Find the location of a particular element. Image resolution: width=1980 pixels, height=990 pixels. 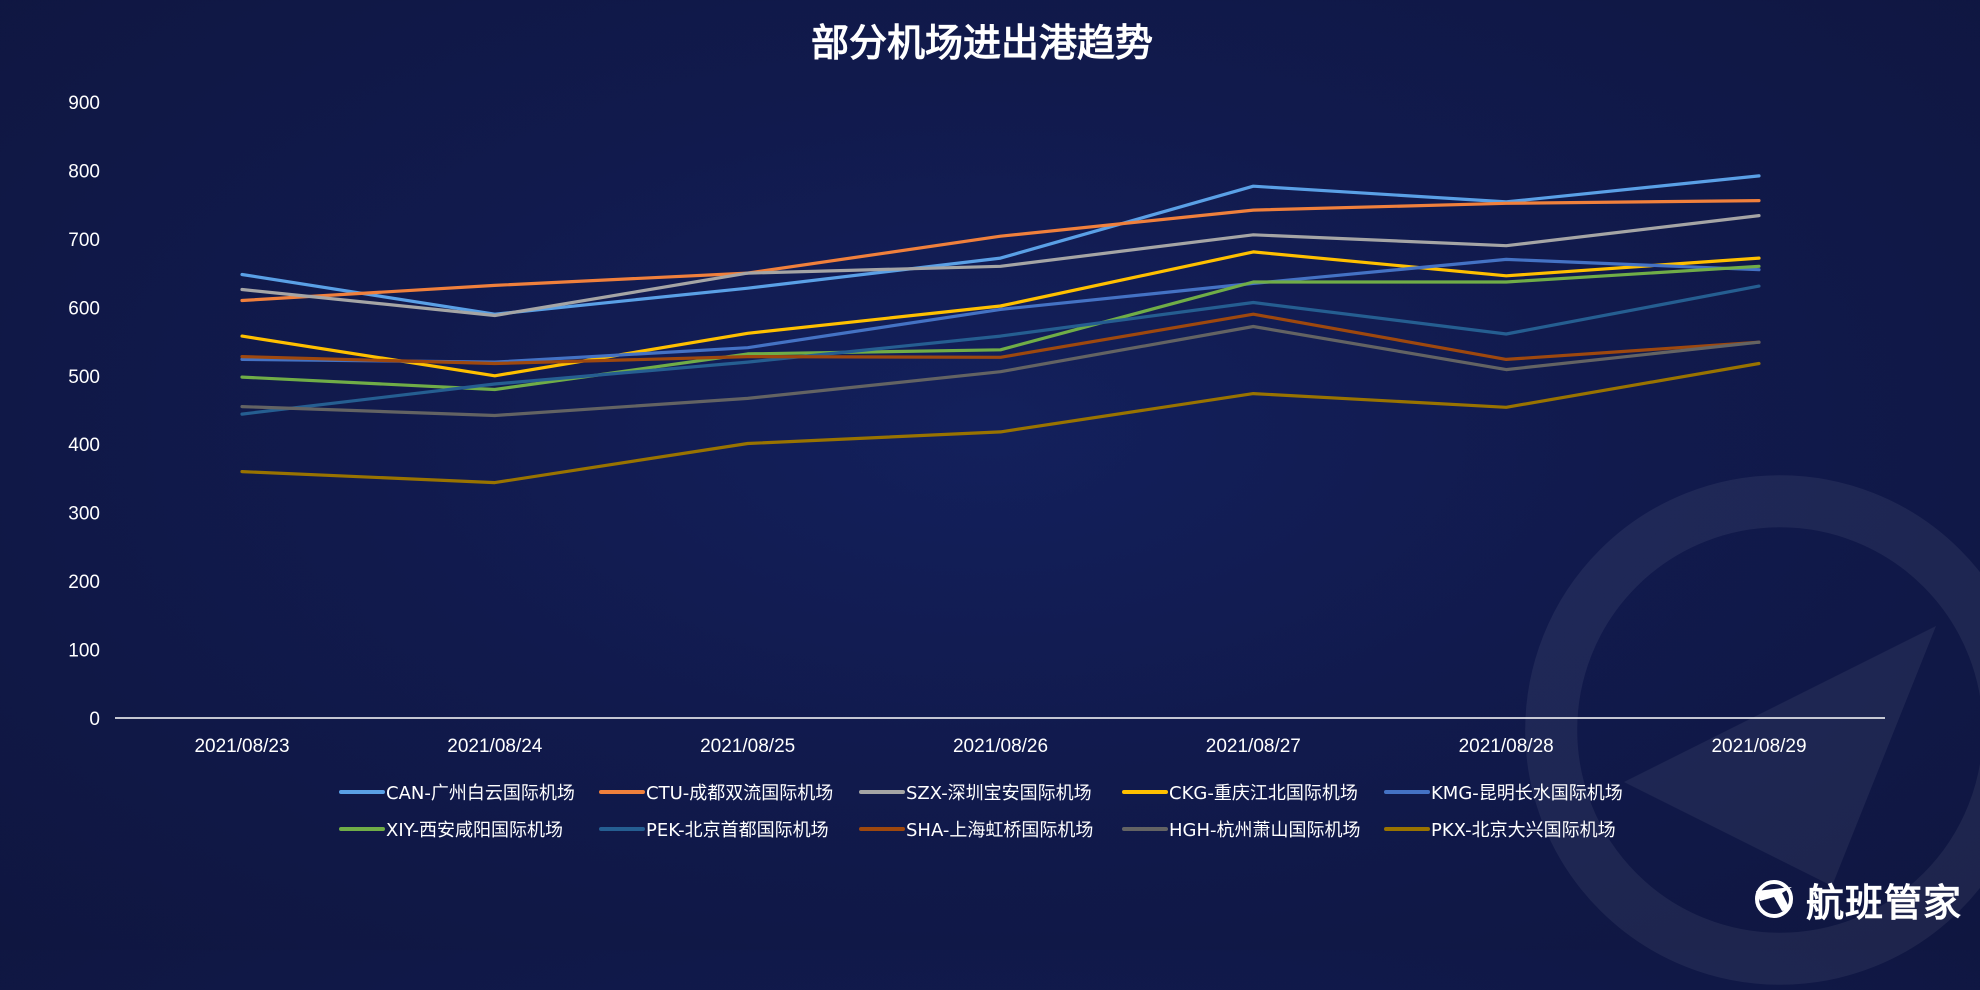

legend-item: PEK-北京首都国际机场 is located at coordinates (714, 830).